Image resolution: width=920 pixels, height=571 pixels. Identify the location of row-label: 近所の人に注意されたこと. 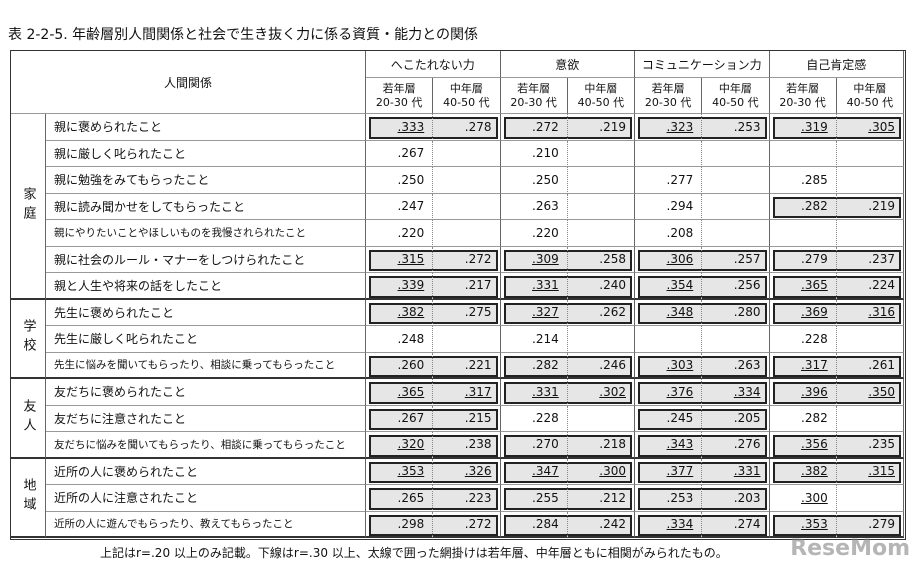
(206, 498).